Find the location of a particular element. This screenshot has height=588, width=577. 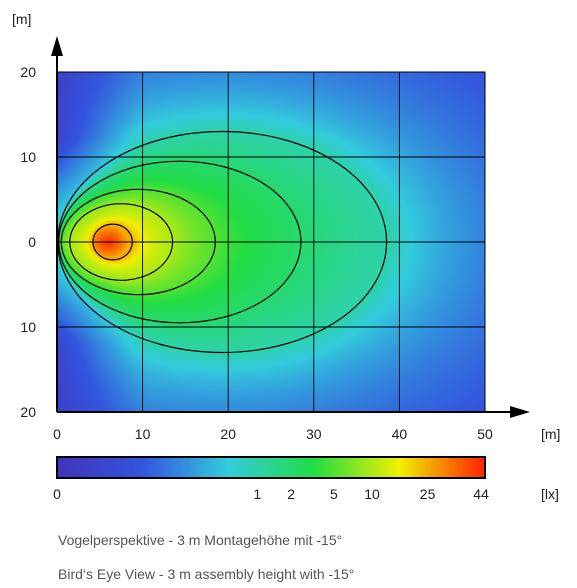

y-tick-label: 0 is located at coordinates (32, 242).